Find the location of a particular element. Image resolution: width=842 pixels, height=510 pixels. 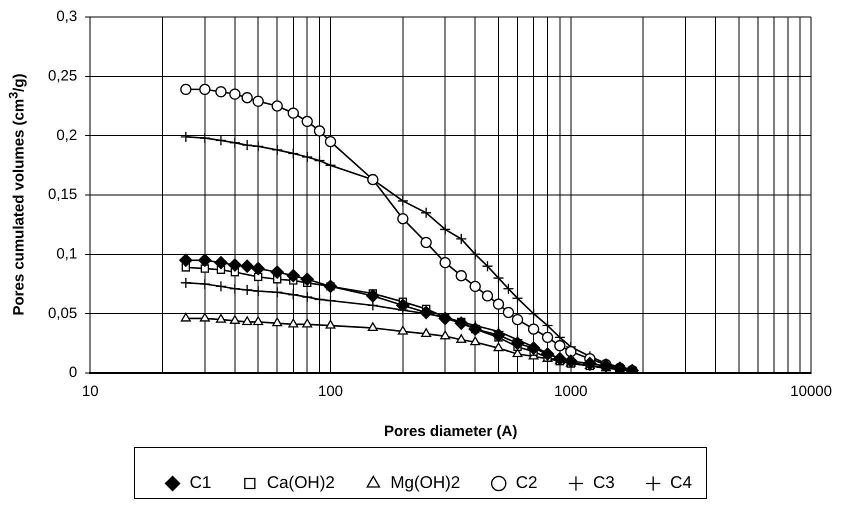

x-tick-label: 10000 is located at coordinates (811, 391).